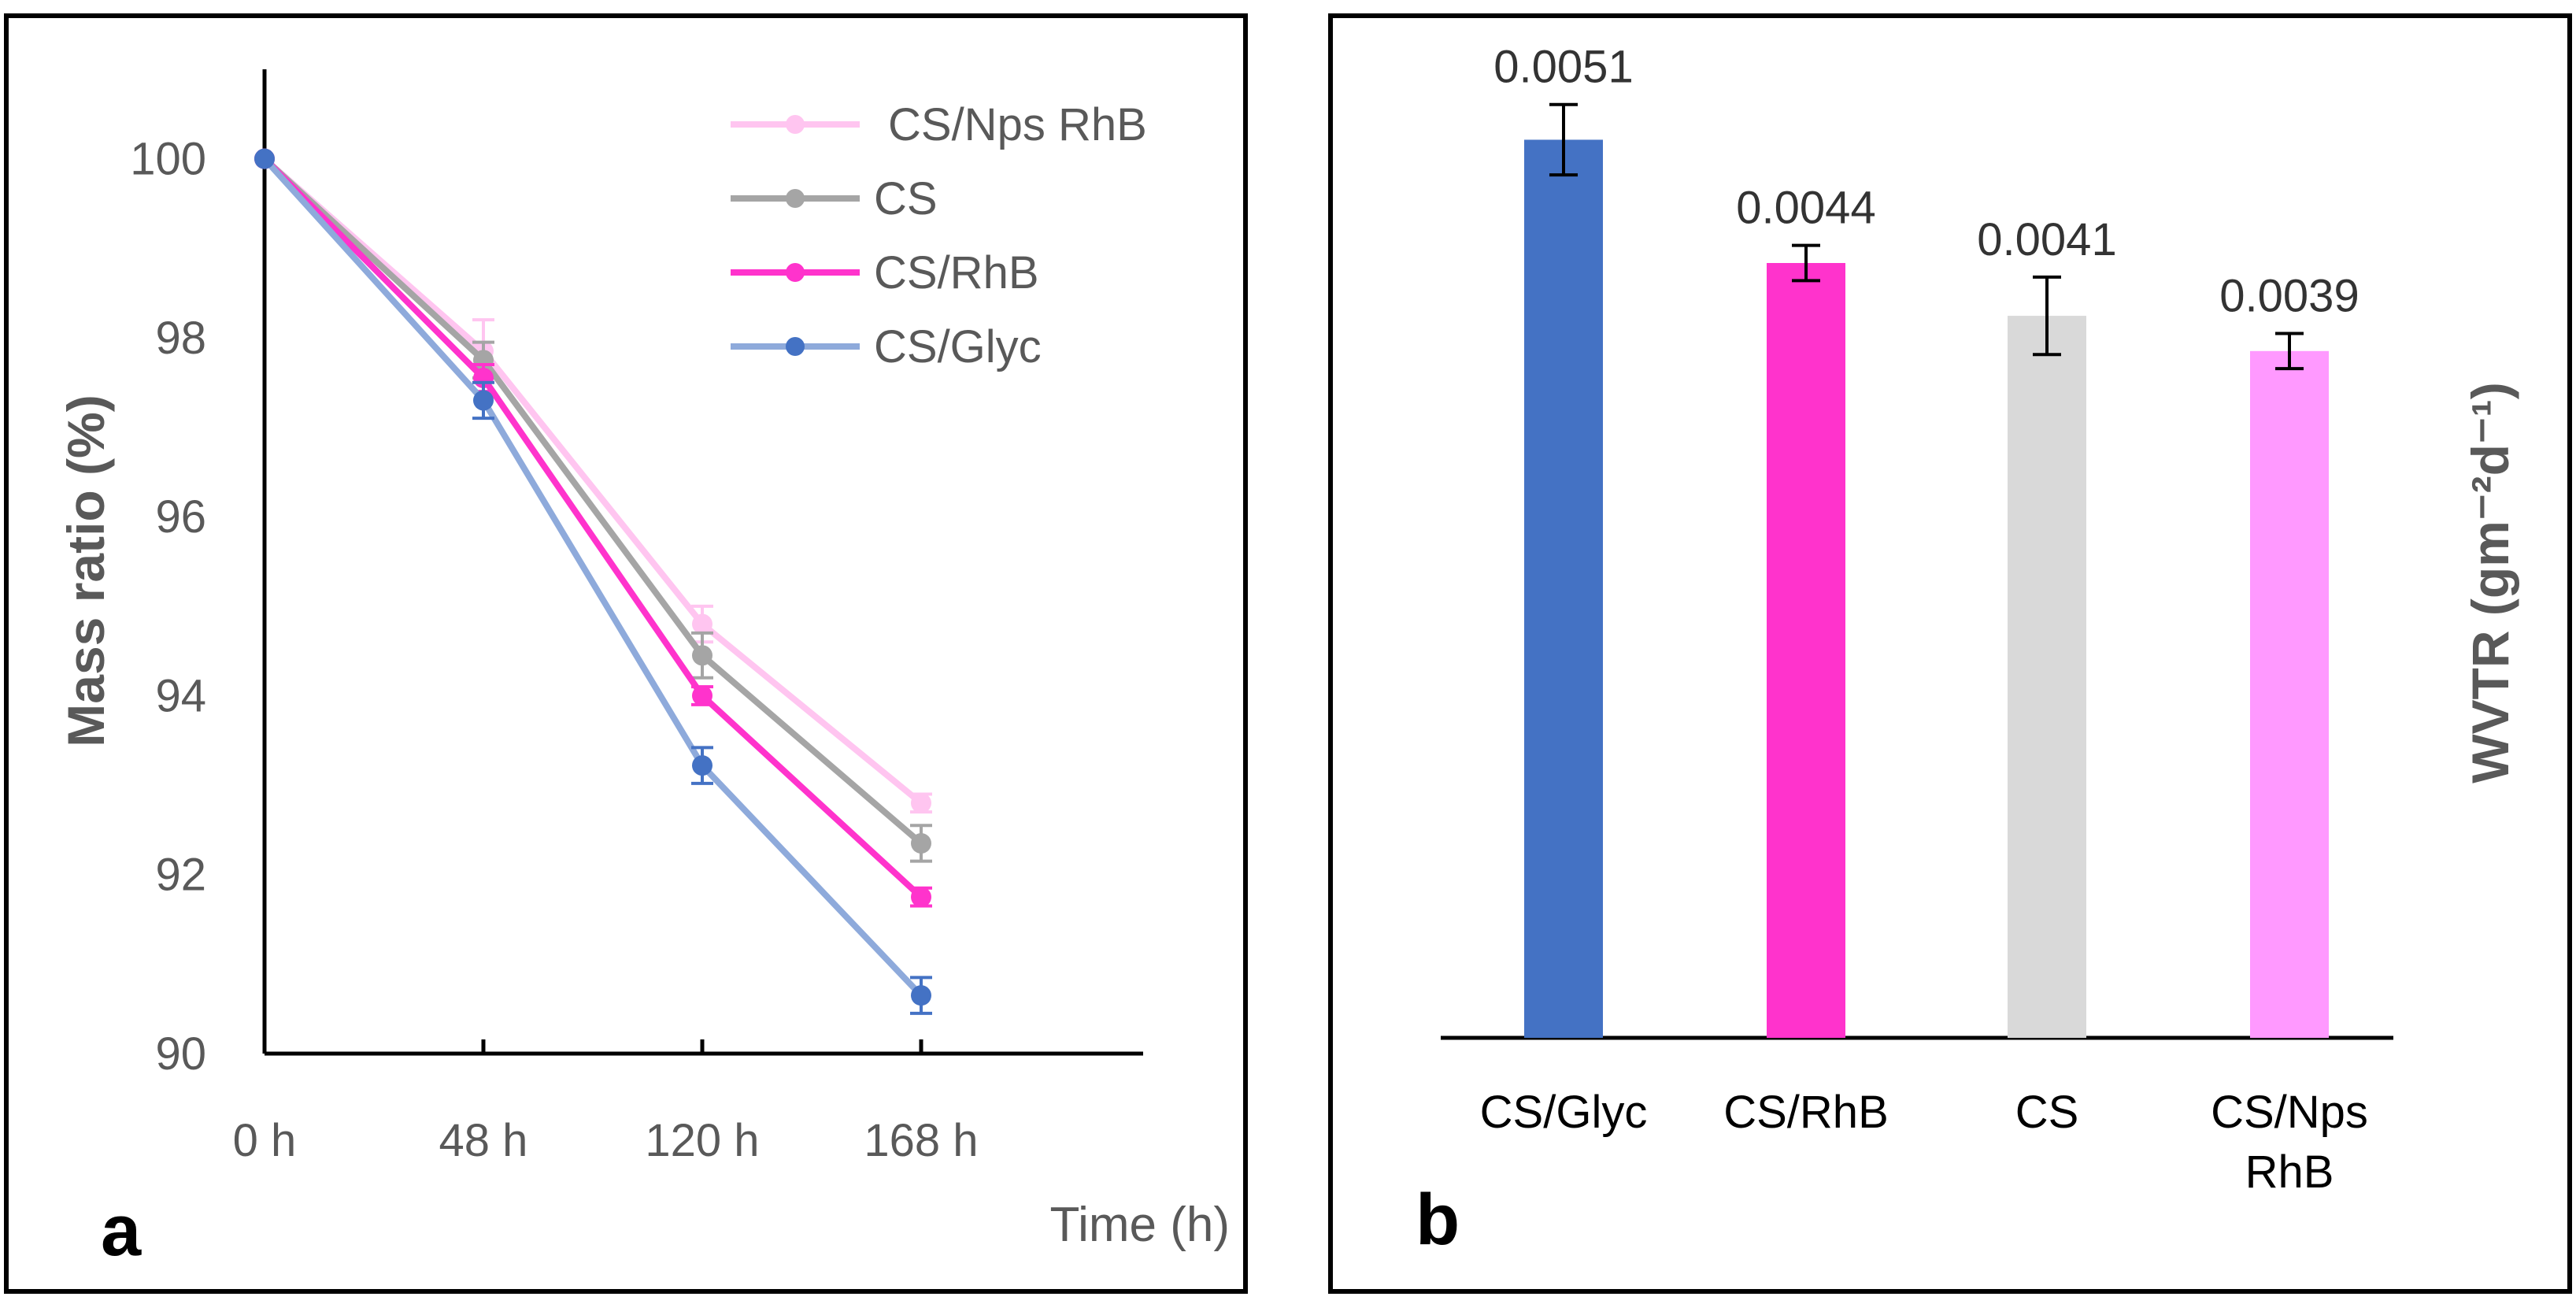 The width and height of the screenshot is (2576, 1304). I want to click on panel-a-label: a, so click(121, 1231).